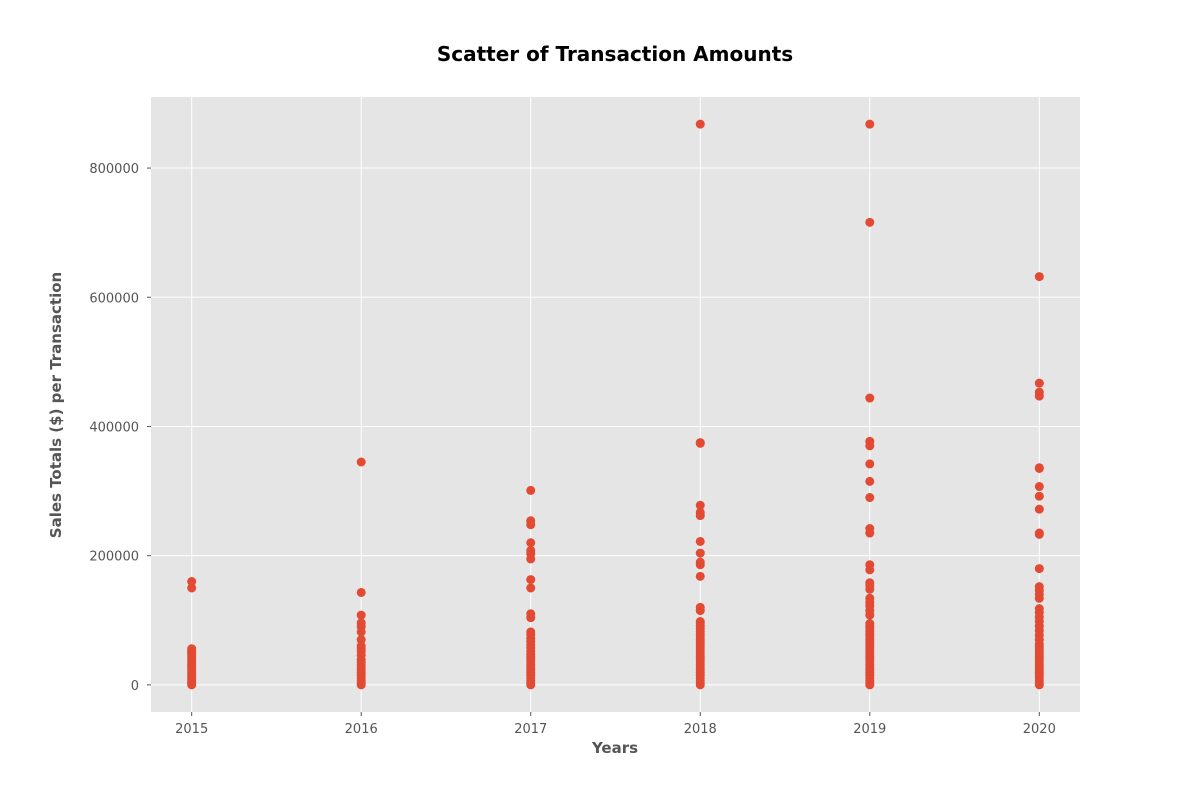  What do you see at coordinates (530, 729) in the screenshot?
I see `x-tick-label: 2017` at bounding box center [530, 729].